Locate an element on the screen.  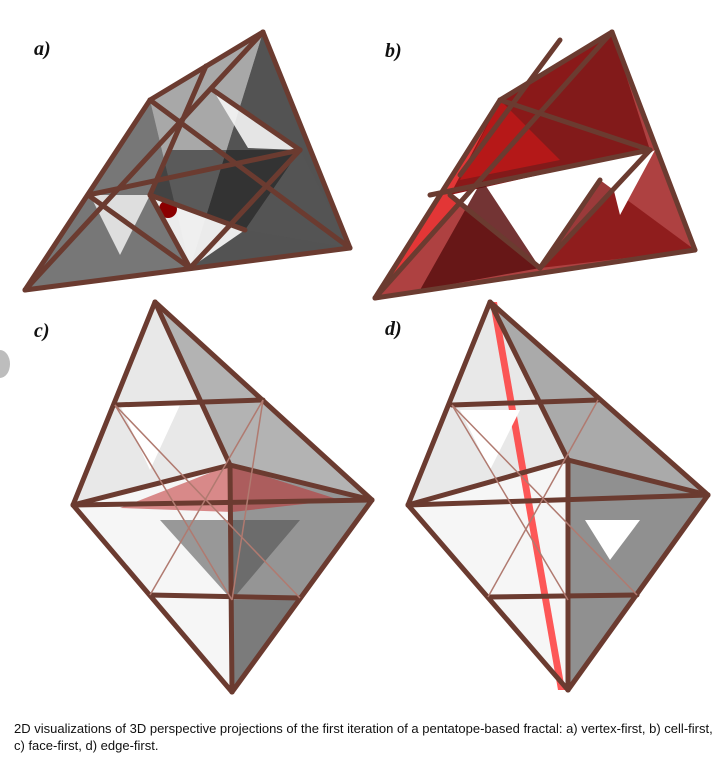
panel-c-label: c) is located at coordinates (42, 331).